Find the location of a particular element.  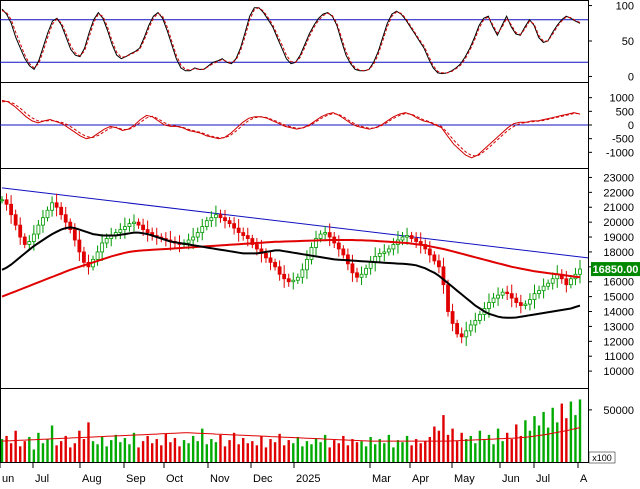

price-tick-label: 13000 is located at coordinates (618, 327).